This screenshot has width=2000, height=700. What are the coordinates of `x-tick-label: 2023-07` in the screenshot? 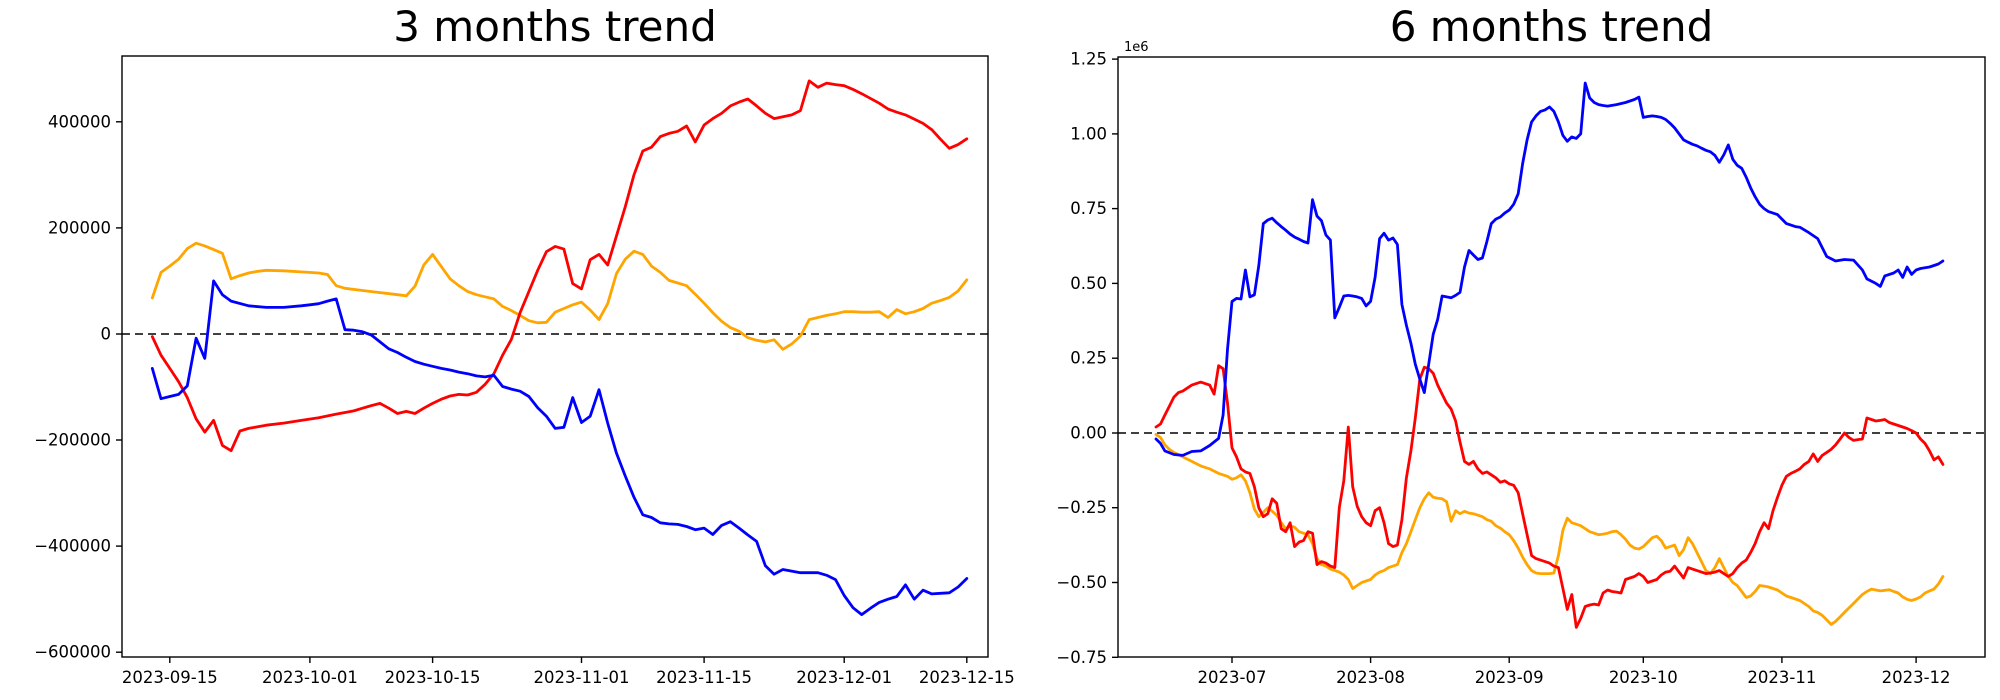 It's located at (1232, 677).